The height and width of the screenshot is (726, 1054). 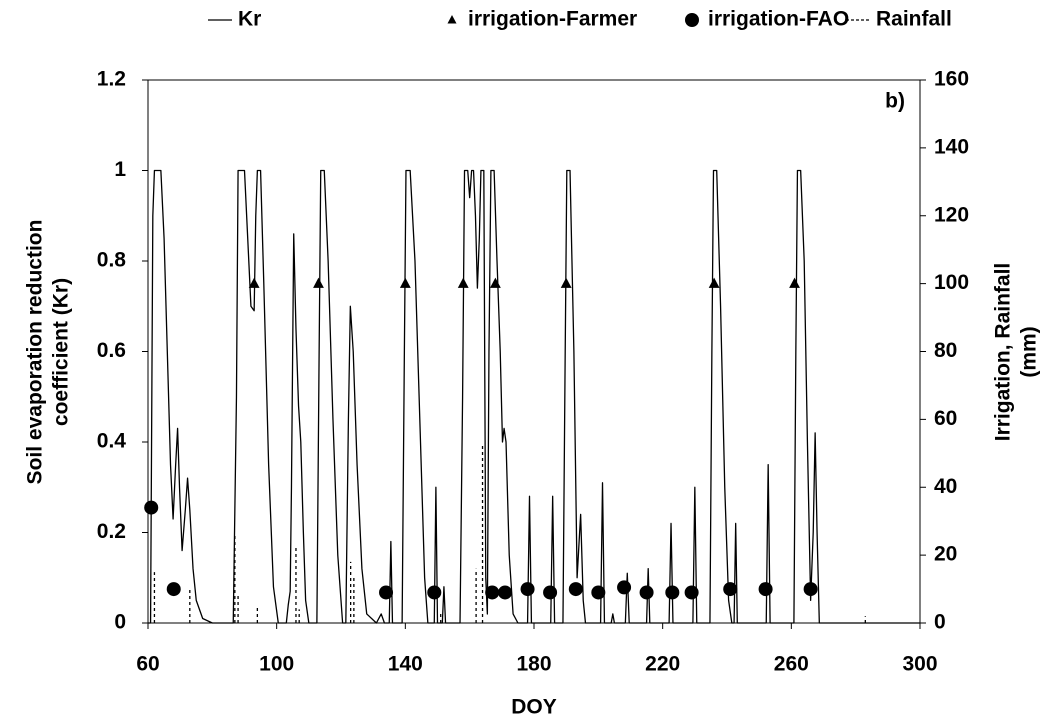 What do you see at coordinates (692, 20) in the screenshot?
I see `legend-circle` at bounding box center [692, 20].